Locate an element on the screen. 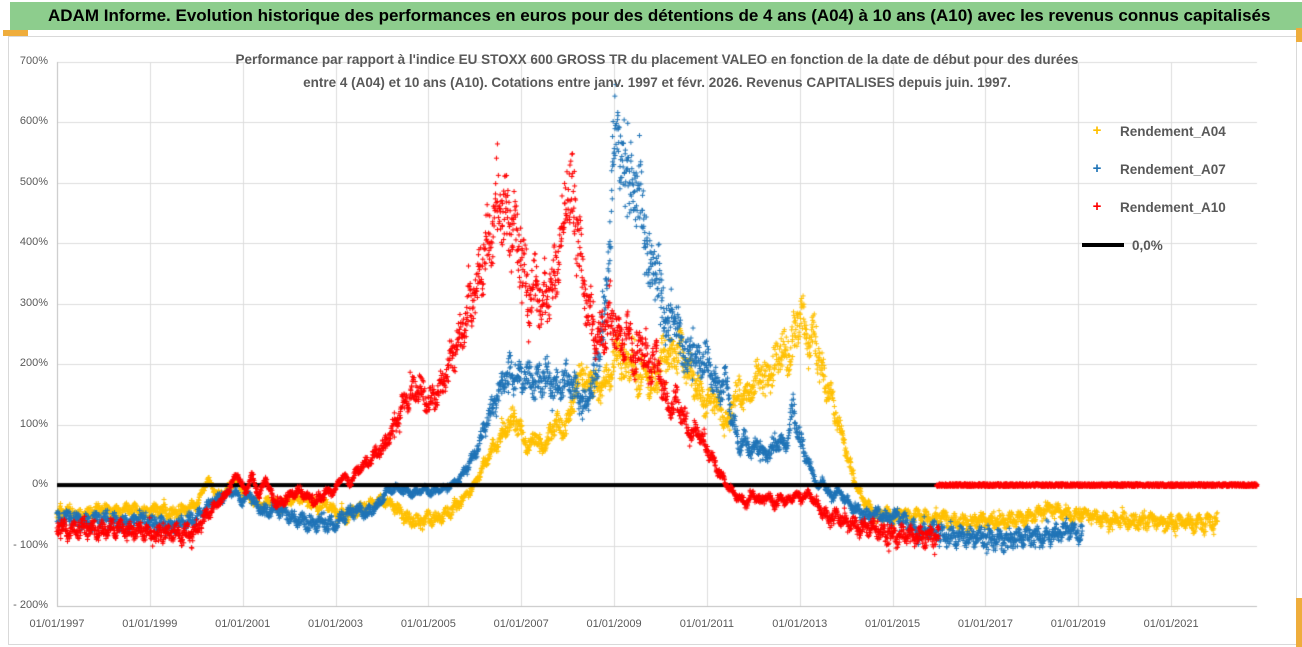  x-tick-label: 01/01/2009 is located at coordinates (614, 624).